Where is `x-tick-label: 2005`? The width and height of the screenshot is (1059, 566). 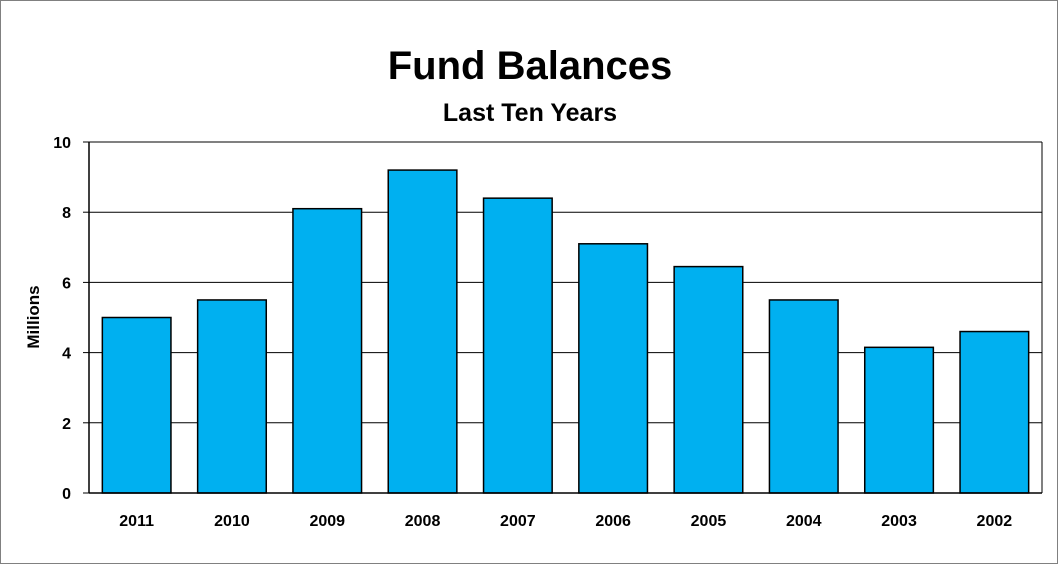
x-tick-label: 2005 is located at coordinates (709, 521).